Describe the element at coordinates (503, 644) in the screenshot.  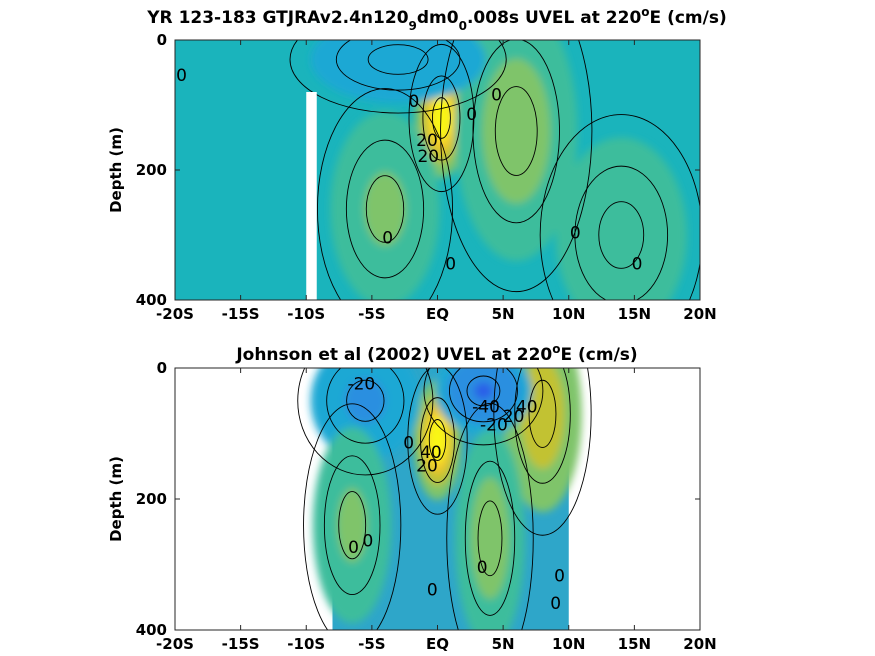
I see `bottom-x-tick-label: 5N` at that location.